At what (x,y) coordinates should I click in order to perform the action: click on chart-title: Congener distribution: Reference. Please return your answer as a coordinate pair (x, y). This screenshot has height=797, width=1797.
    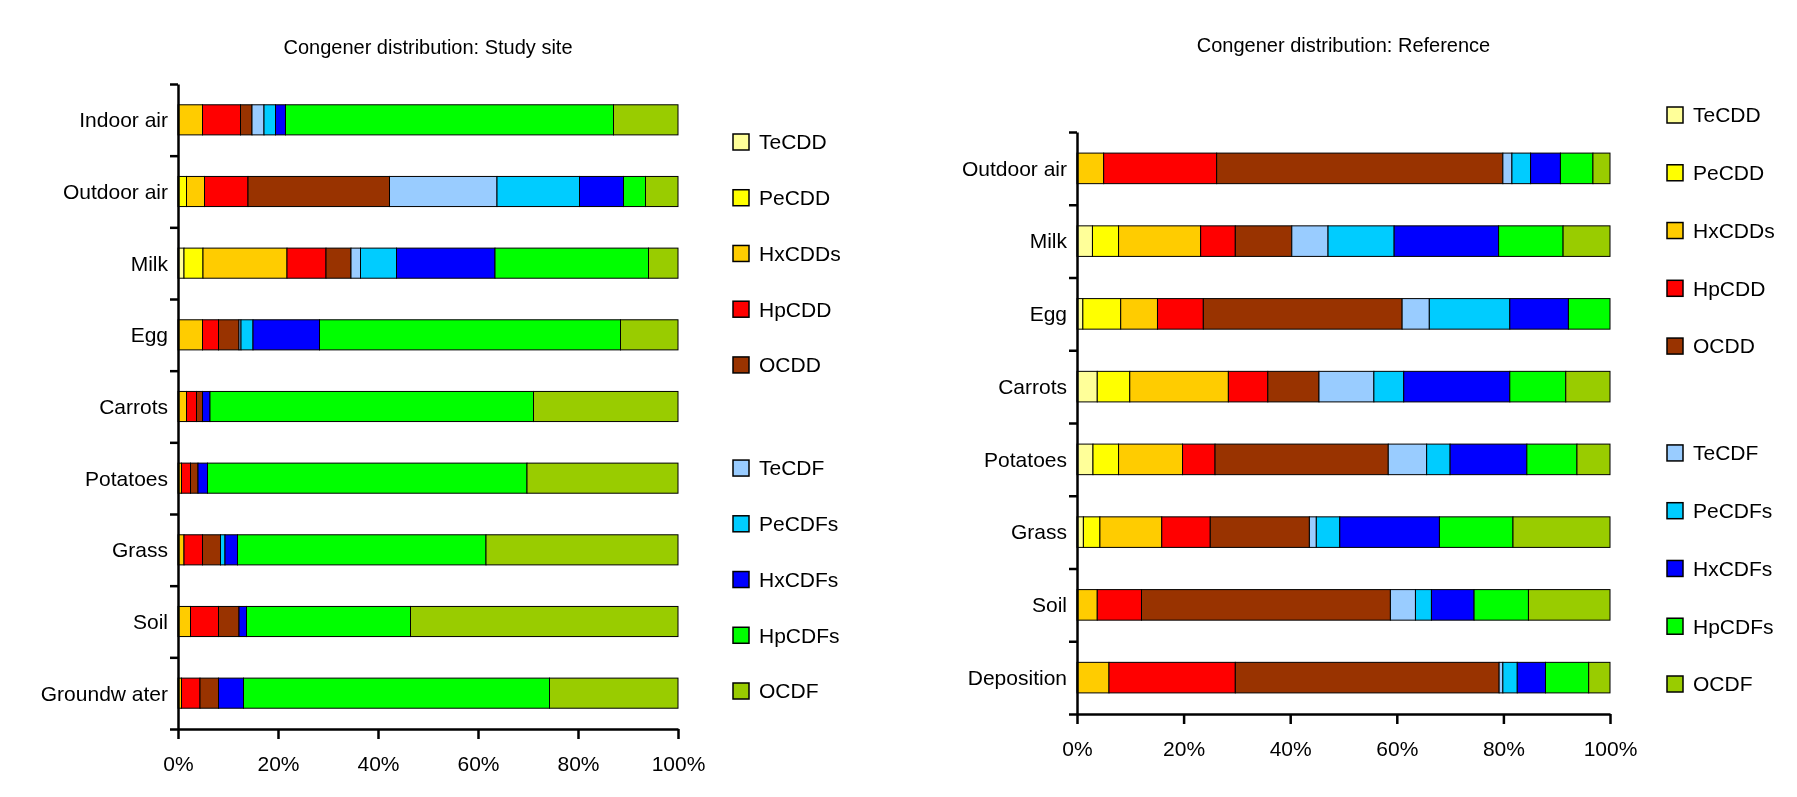
    Looking at the image, I should click on (1343, 45).